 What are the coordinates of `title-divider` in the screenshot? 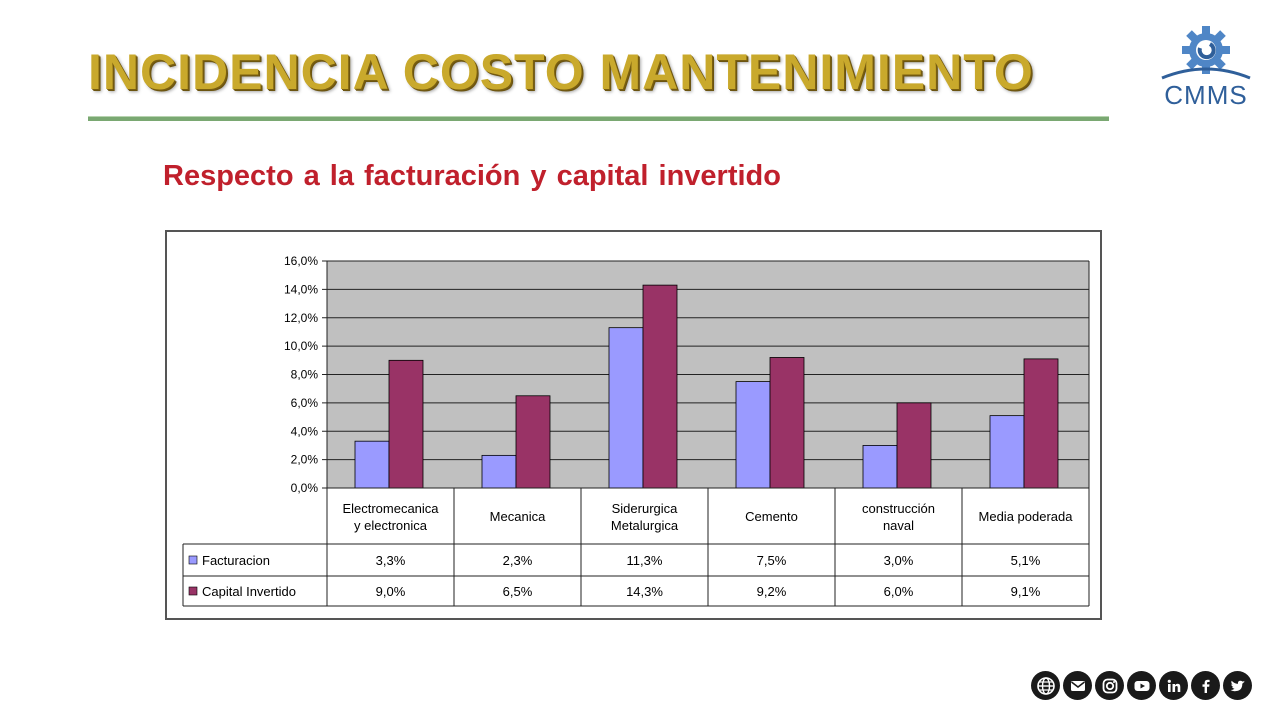 It's located at (598, 118).